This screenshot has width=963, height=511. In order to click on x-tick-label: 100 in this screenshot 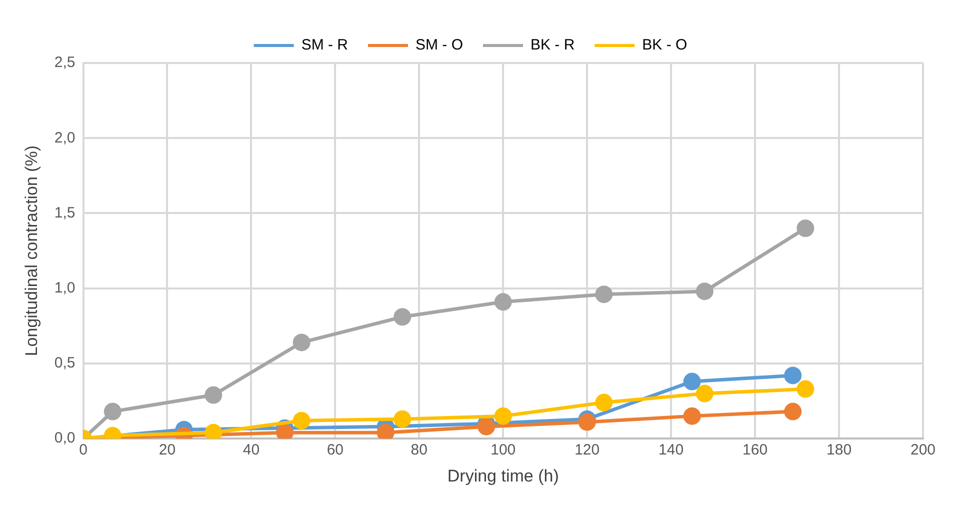, I will do `click(503, 450)`.